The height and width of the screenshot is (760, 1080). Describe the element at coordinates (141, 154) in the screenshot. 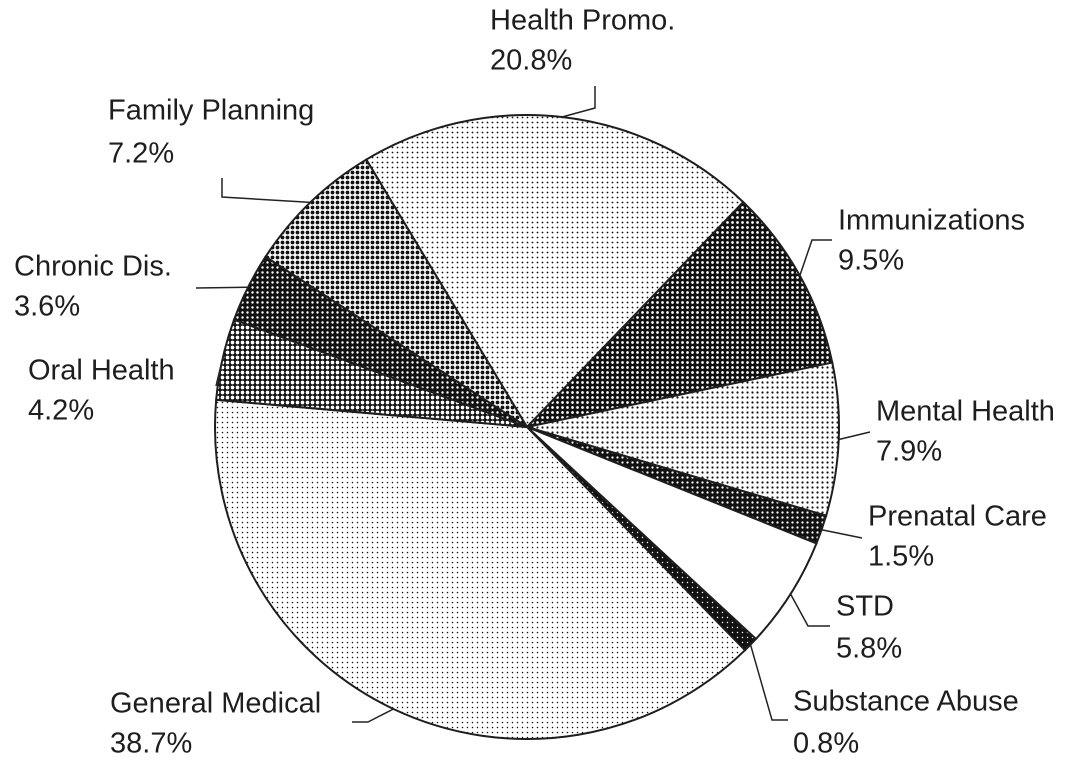

I see `value-label: 7.2%` at that location.